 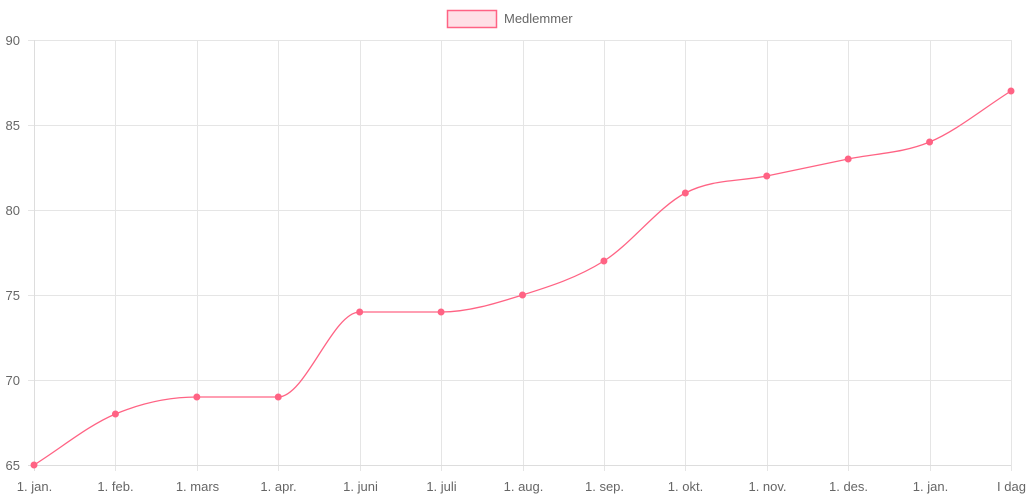 What do you see at coordinates (848, 486) in the screenshot?
I see `x-tick-label: 1. des.` at bounding box center [848, 486].